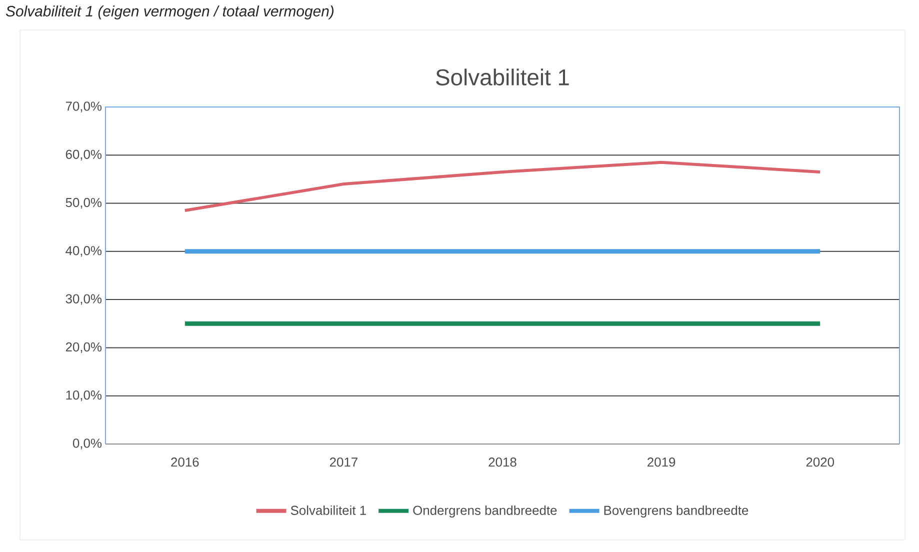  Describe the element at coordinates (502, 462) in the screenshot. I see `x-tick-label: 2018` at that location.